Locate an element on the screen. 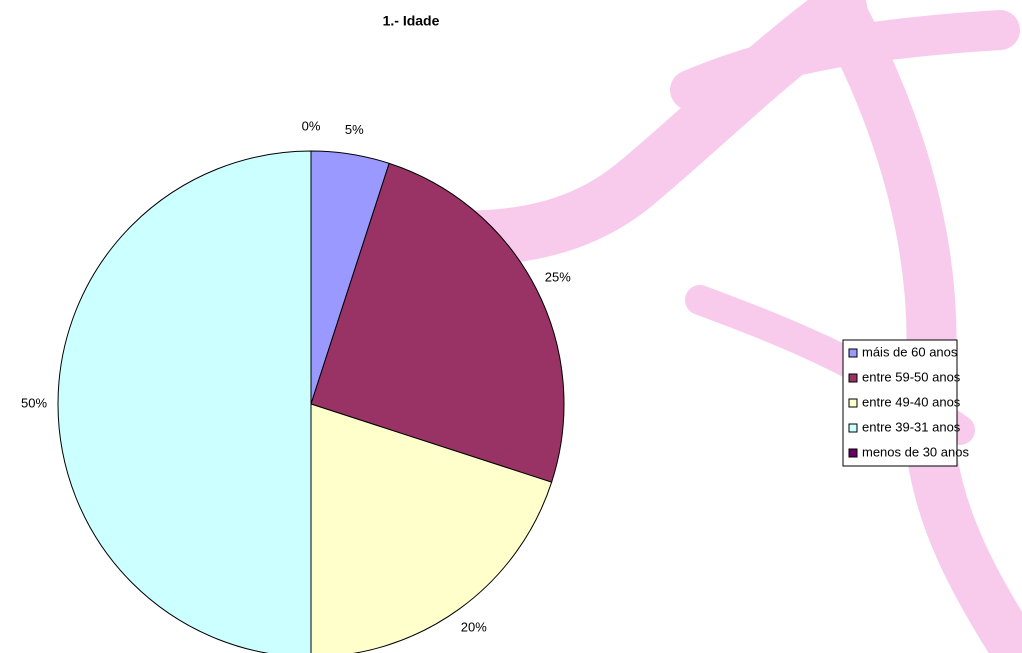 The height and width of the screenshot is (653, 1022). legend-label: entre 59-50 anos is located at coordinates (911, 376).